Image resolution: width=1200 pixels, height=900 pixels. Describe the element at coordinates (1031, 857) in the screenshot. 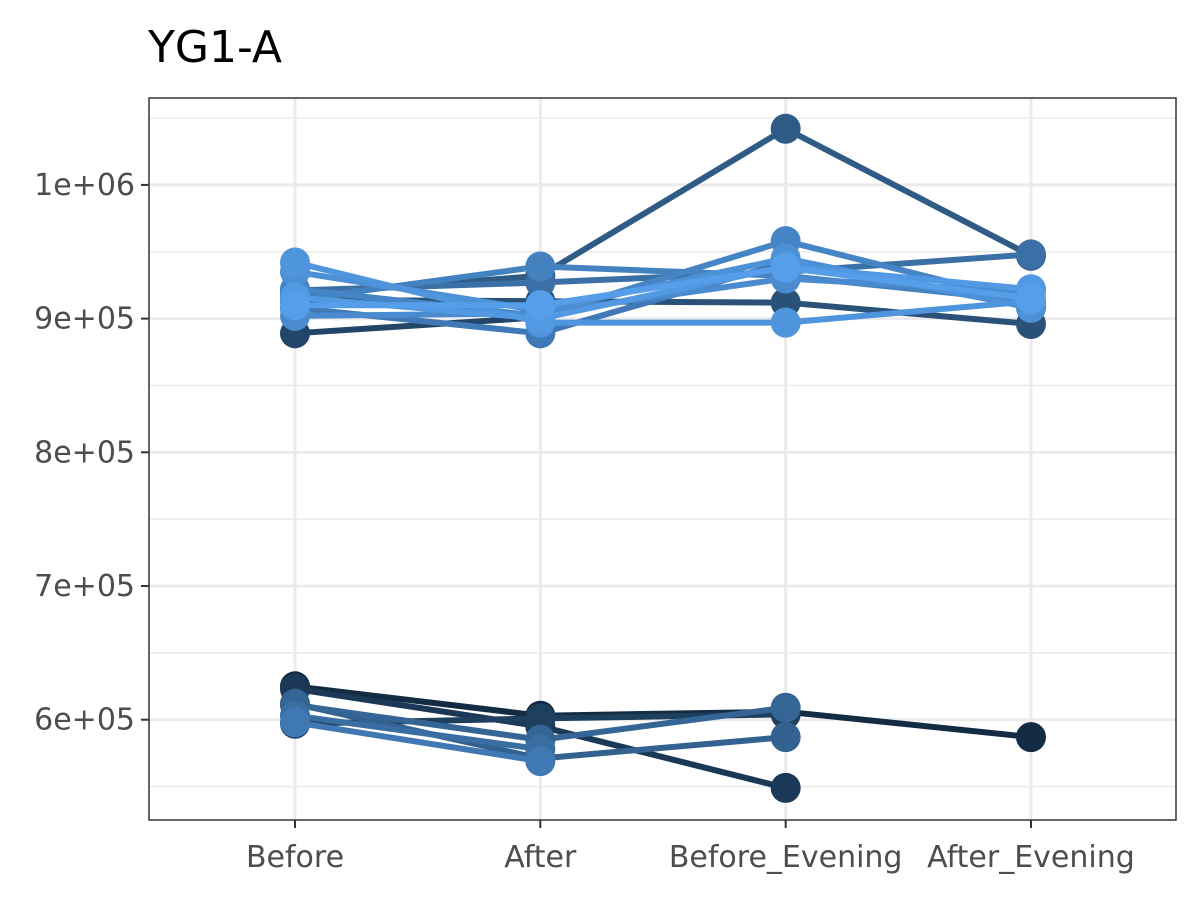

I see `x-tick-label: After_Evening` at that location.